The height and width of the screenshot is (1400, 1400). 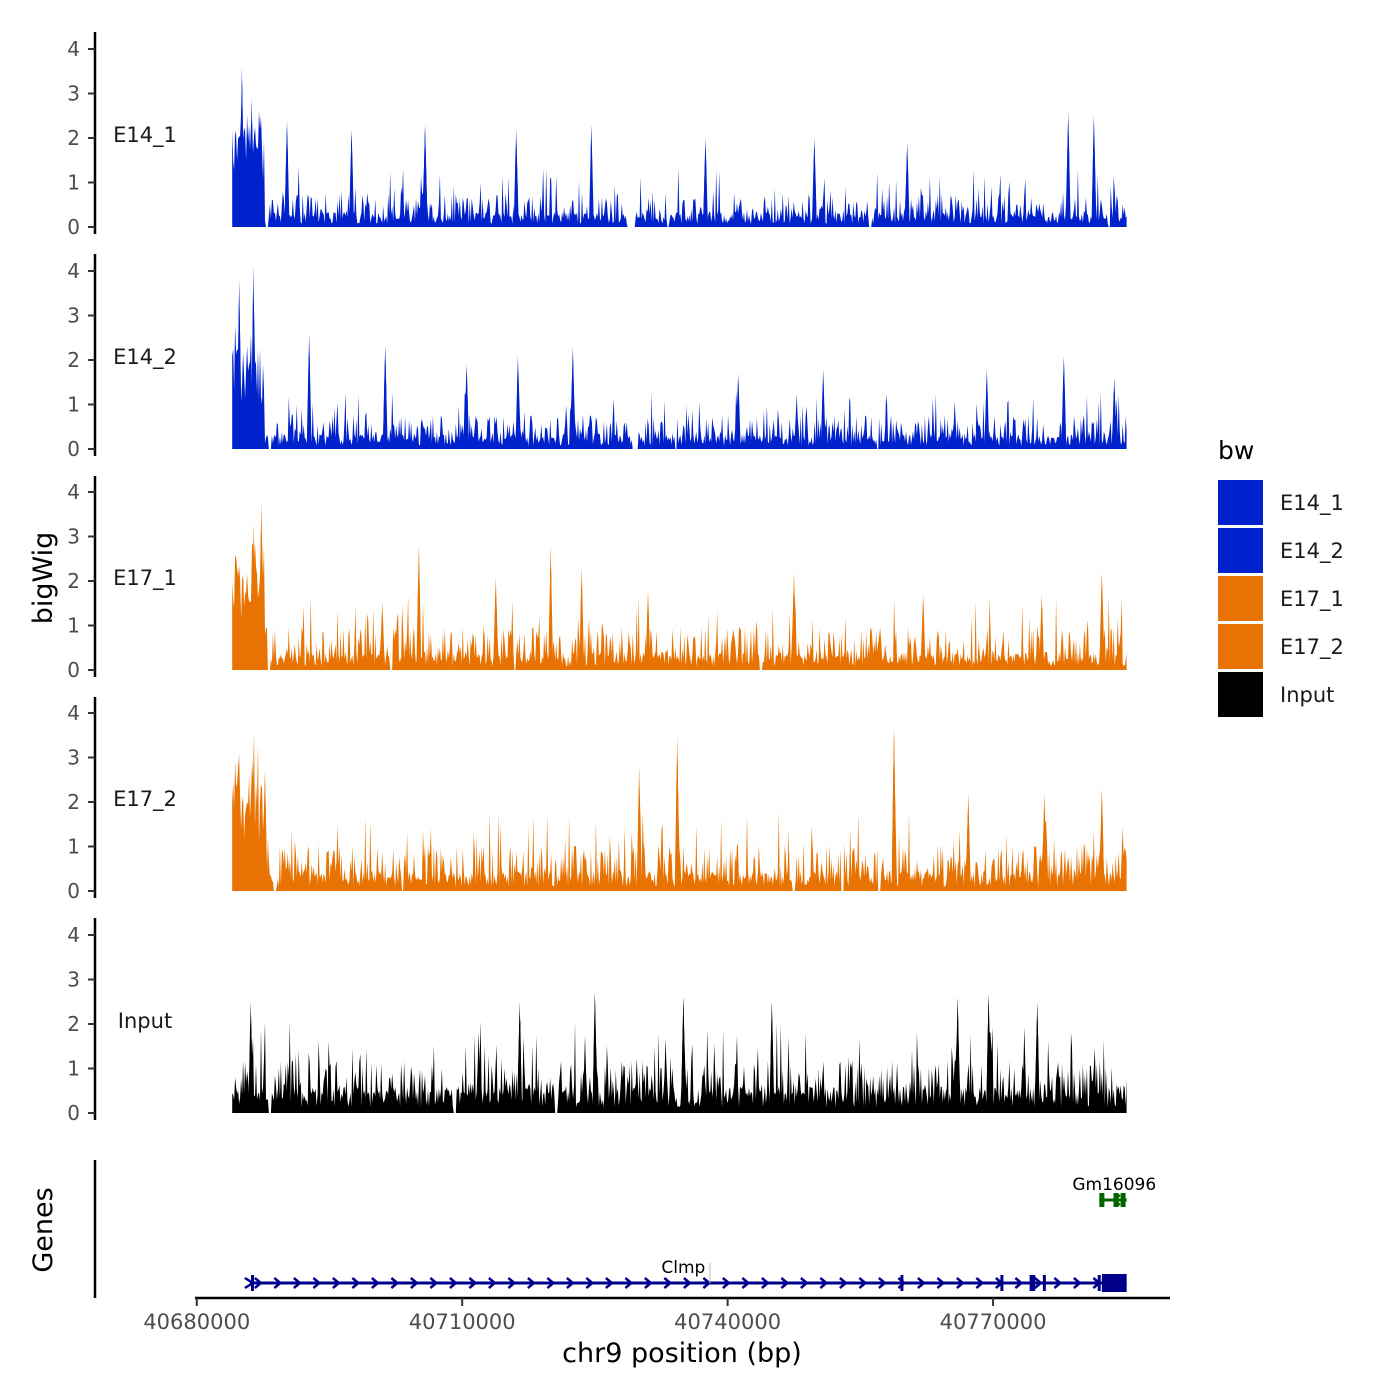 I want to click on y-axis-title: bigWig, so click(x=43, y=578).